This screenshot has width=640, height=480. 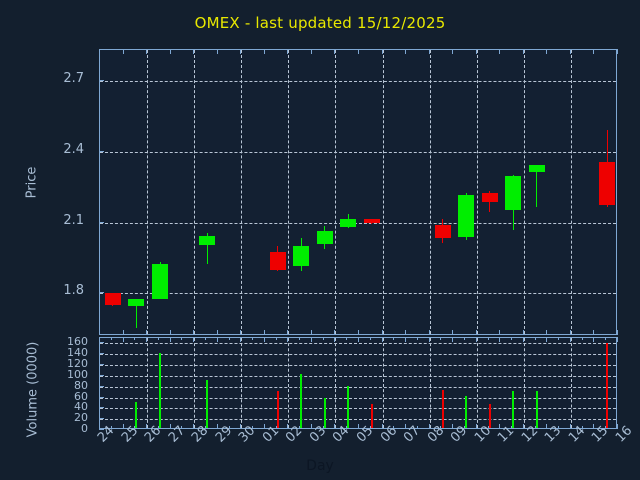 What do you see at coordinates (77, 364) in the screenshot?
I see `volume-axis-tick-label: 120` at bounding box center [77, 364].